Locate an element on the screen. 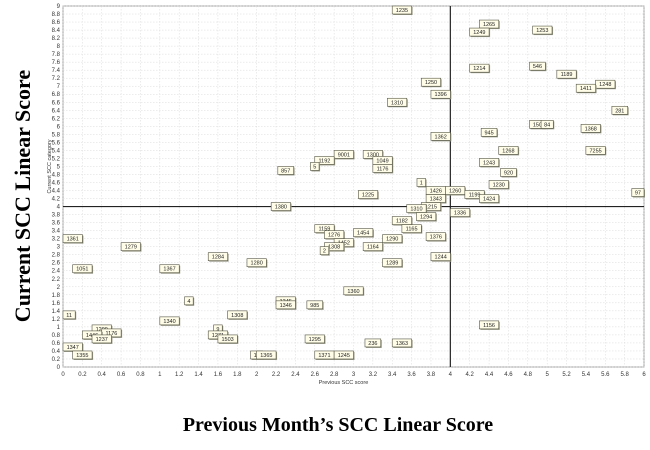 This screenshot has height=450, width=650. point-label-text: 281 is located at coordinates (619, 111).